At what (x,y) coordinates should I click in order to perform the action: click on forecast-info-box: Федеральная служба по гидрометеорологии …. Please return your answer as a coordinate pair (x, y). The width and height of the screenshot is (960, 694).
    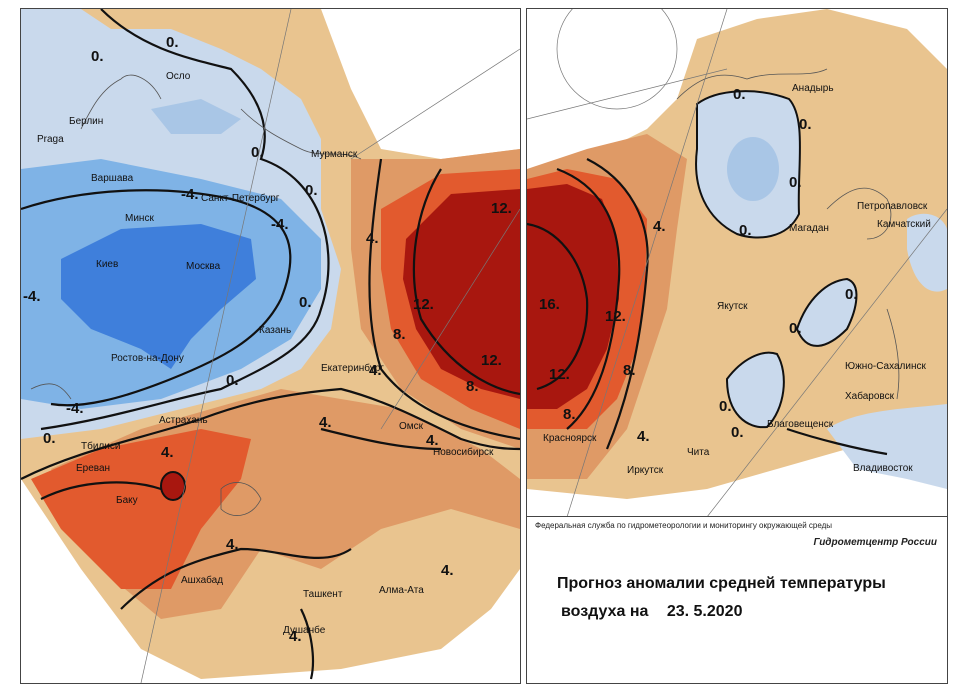
    Looking at the image, I should click on (737, 600).